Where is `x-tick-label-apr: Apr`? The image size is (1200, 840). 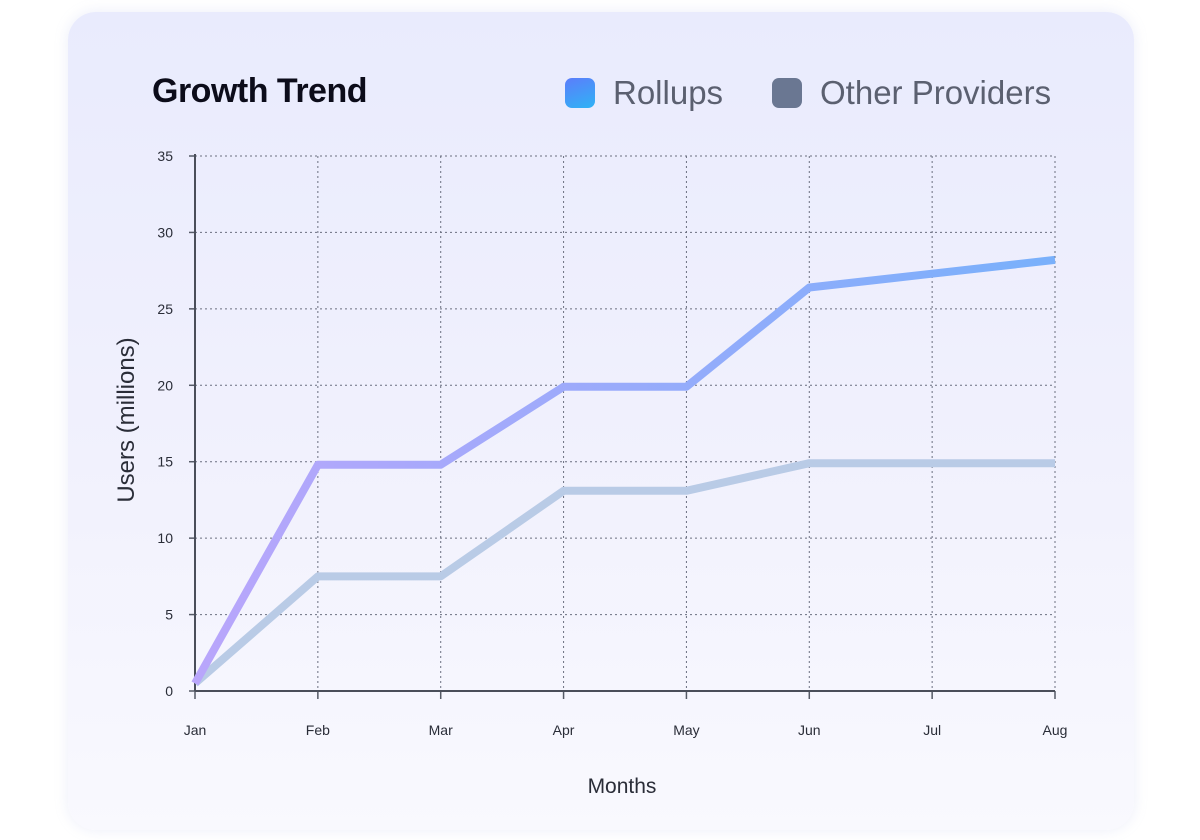 x-tick-label-apr: Apr is located at coordinates (564, 730).